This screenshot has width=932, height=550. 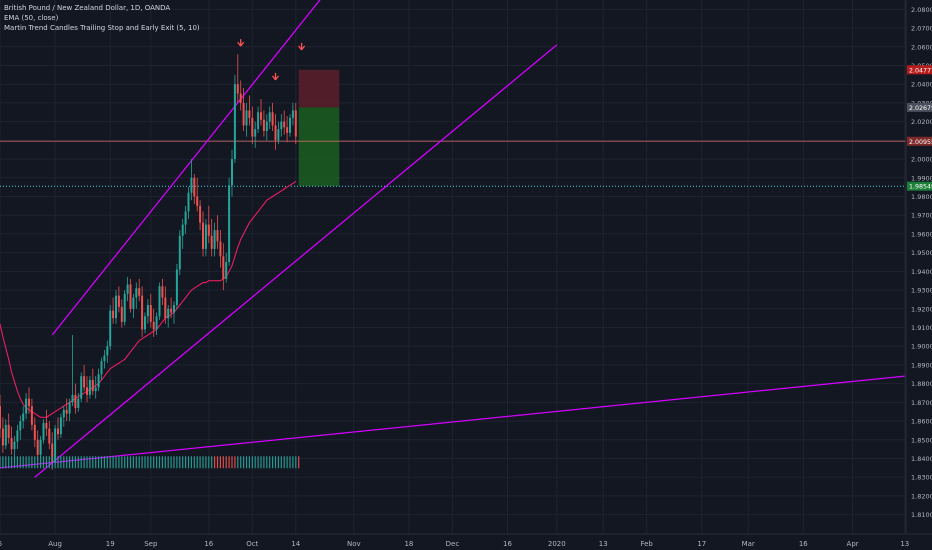 I want to click on time-tick-label: Apr, so click(x=853, y=544).